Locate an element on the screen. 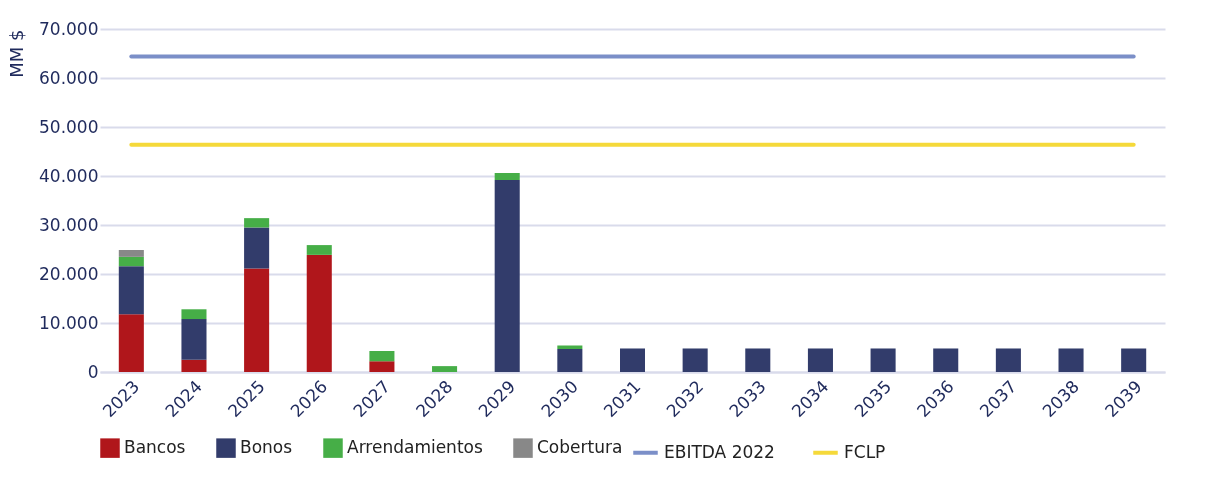 The width and height of the screenshot is (1222, 492). legend-label: Cobertura is located at coordinates (580, 447).